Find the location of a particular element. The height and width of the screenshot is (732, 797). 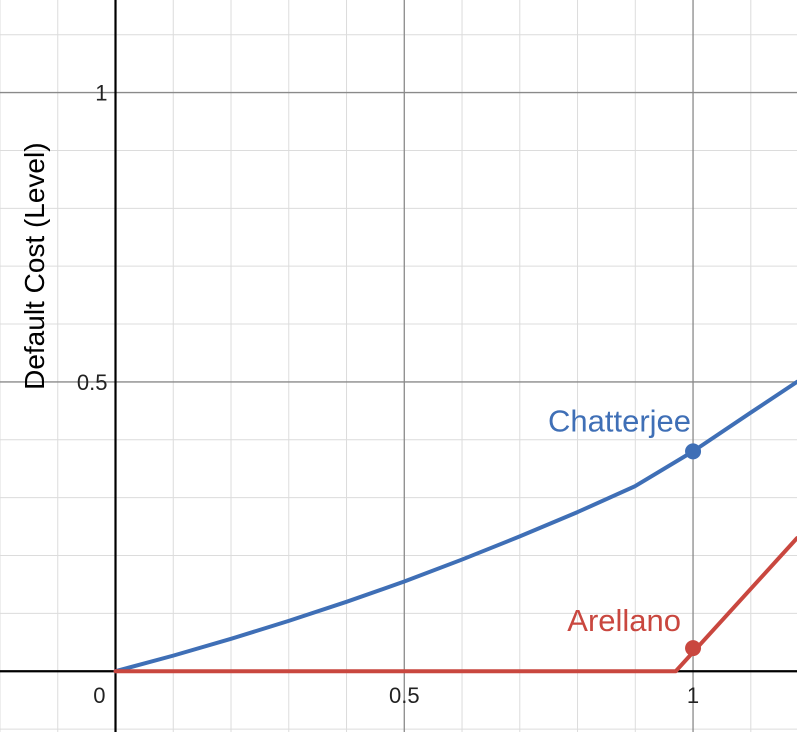

series-label-chatterjee: Chatterjee is located at coordinates (619, 420).